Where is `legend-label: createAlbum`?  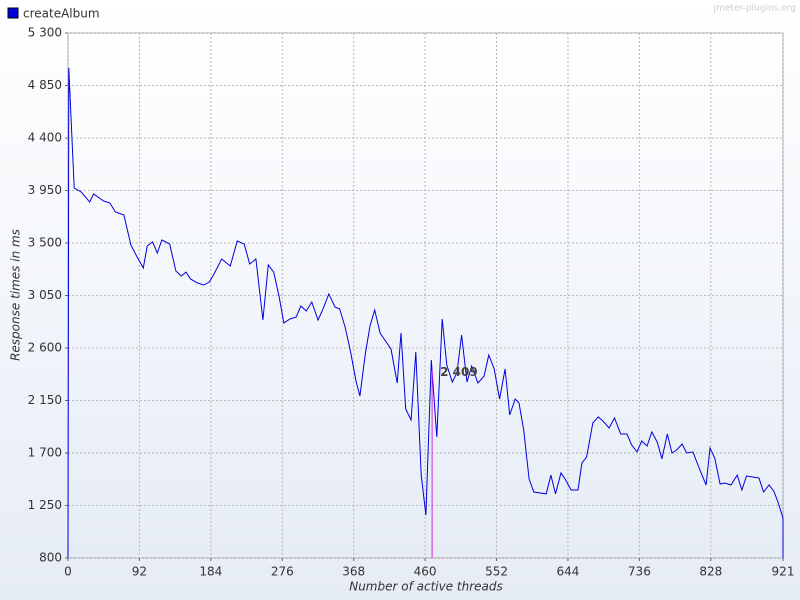 legend-label: createAlbum is located at coordinates (61, 14).